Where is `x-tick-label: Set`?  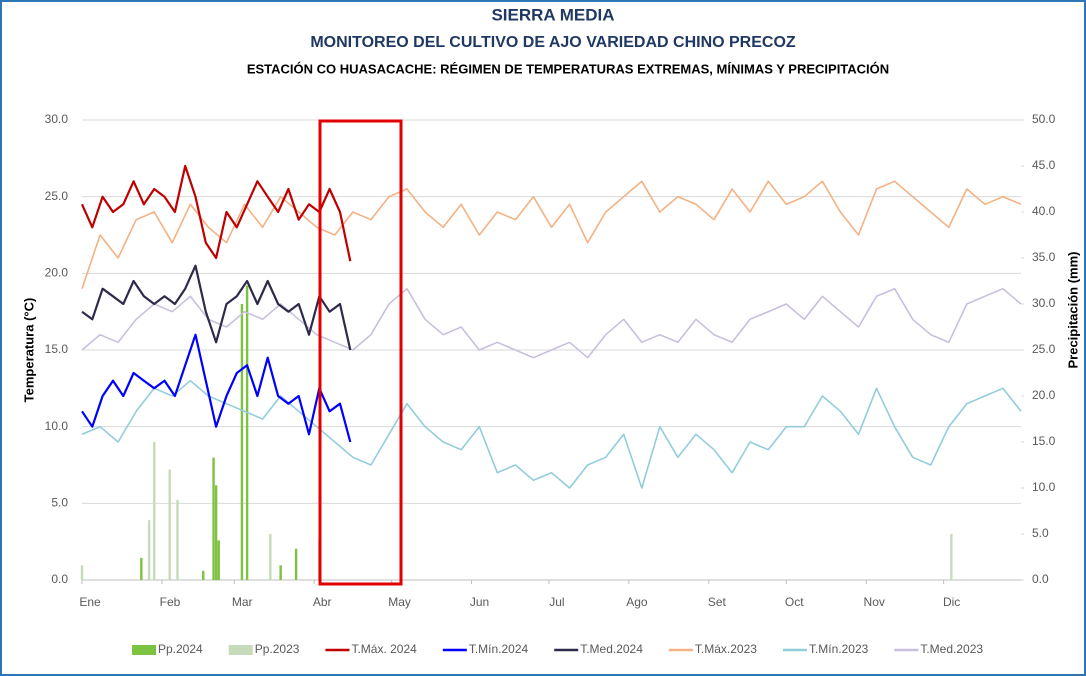
x-tick-label: Set is located at coordinates (717, 602).